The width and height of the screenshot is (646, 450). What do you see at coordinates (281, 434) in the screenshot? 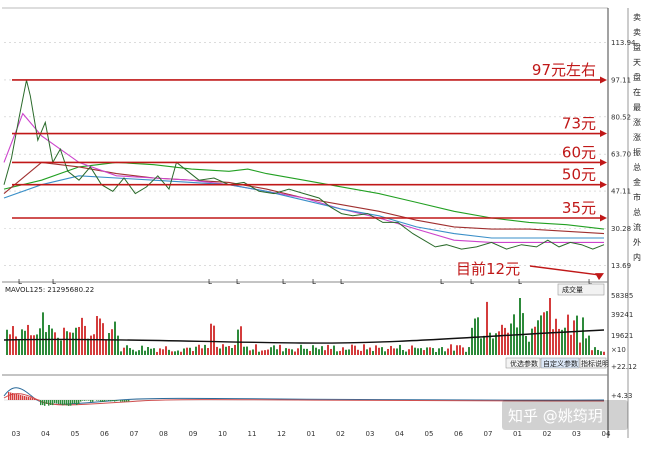
I see `time-axis-label: 12` at bounding box center [281, 434].